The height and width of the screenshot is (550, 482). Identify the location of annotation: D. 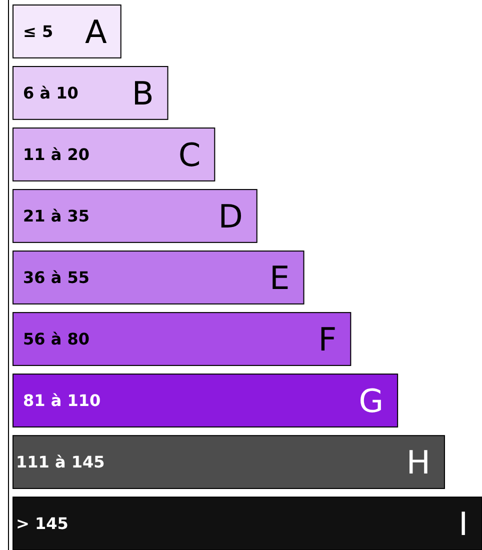
(230, 217).